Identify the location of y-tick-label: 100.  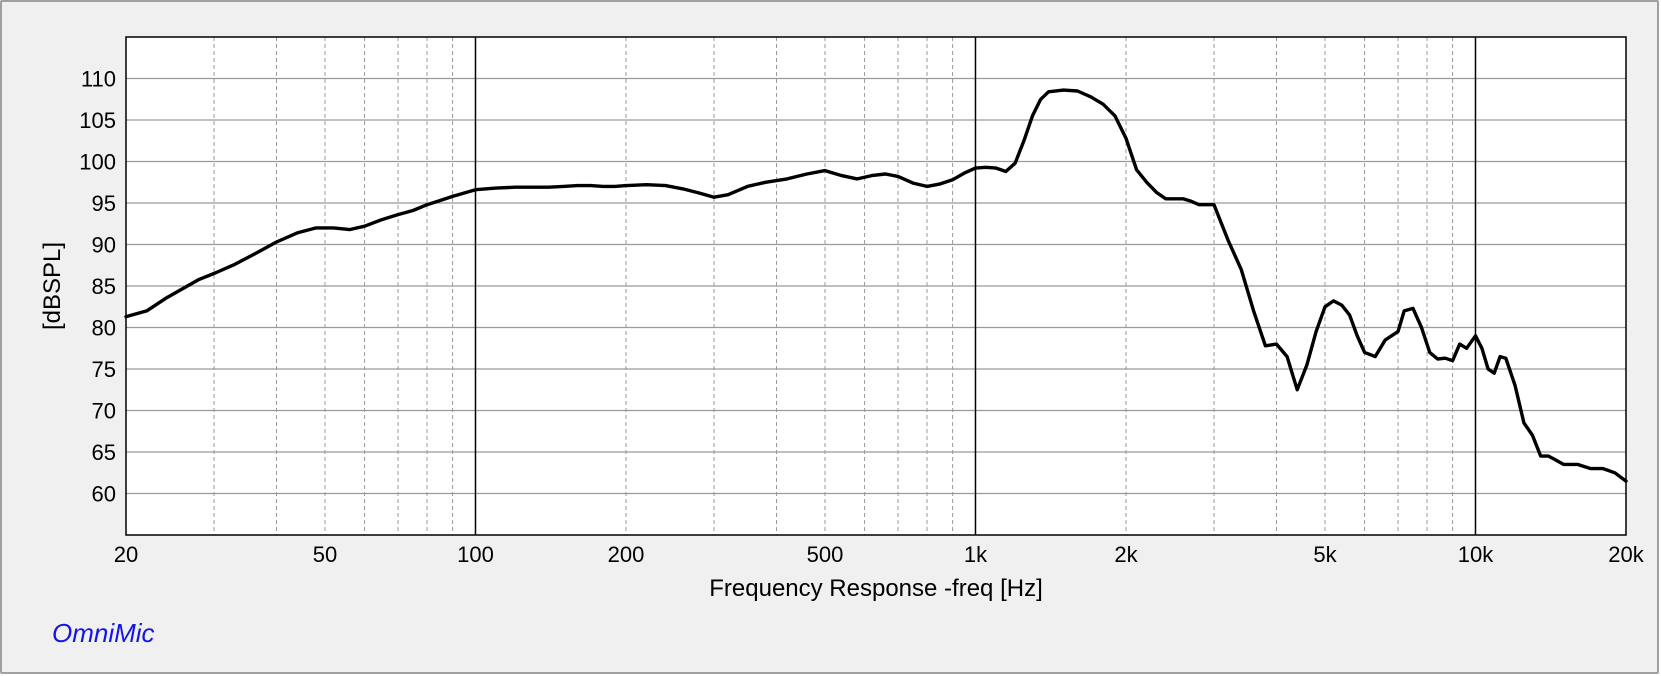
(97, 162).